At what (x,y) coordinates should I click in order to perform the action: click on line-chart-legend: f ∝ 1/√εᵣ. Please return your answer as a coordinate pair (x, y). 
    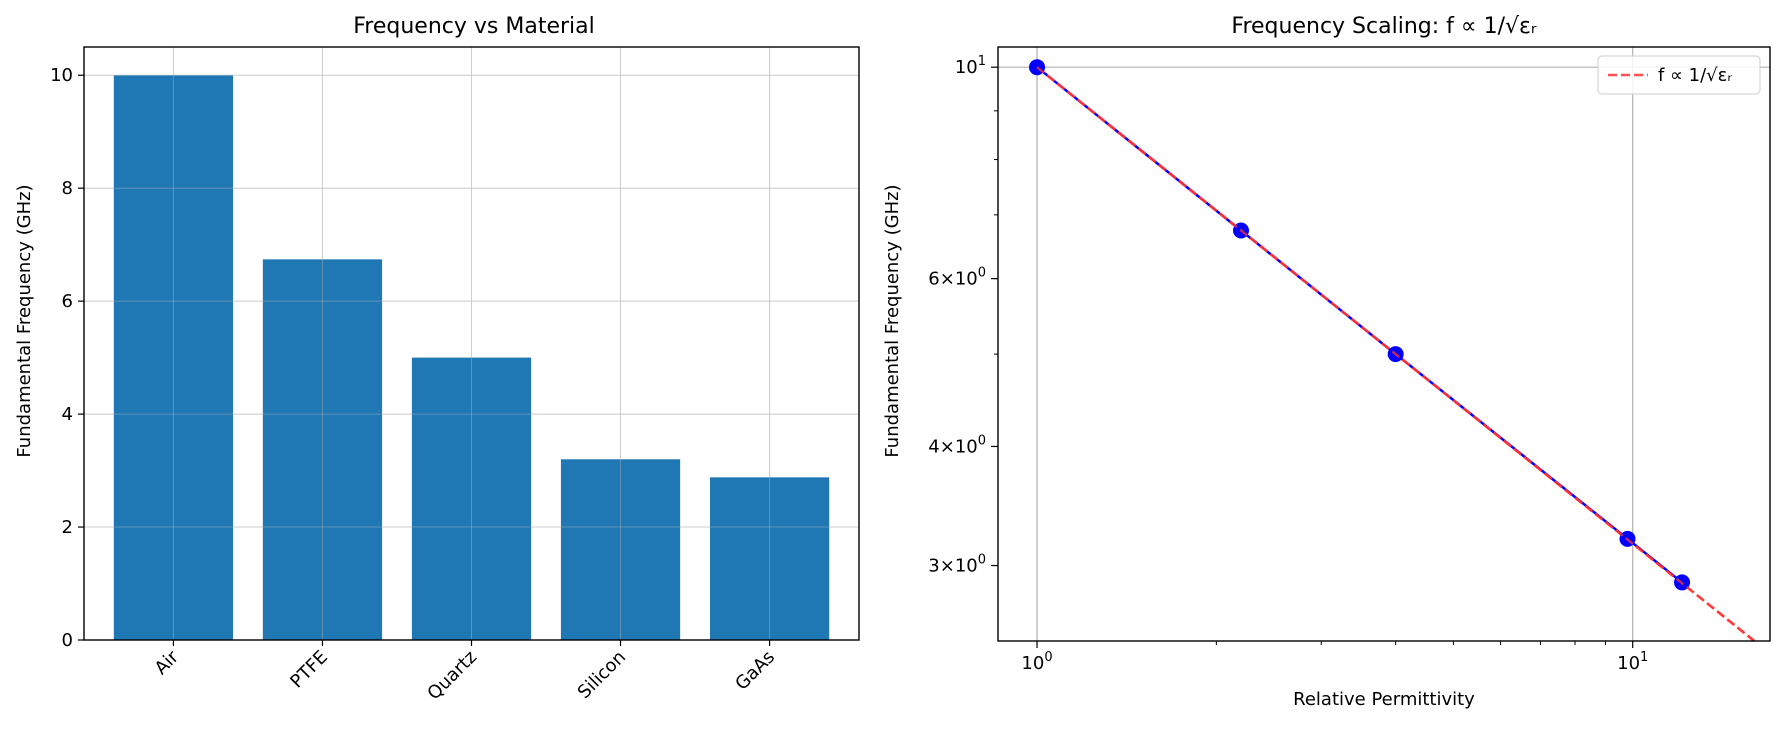
    Looking at the image, I should click on (1679, 75).